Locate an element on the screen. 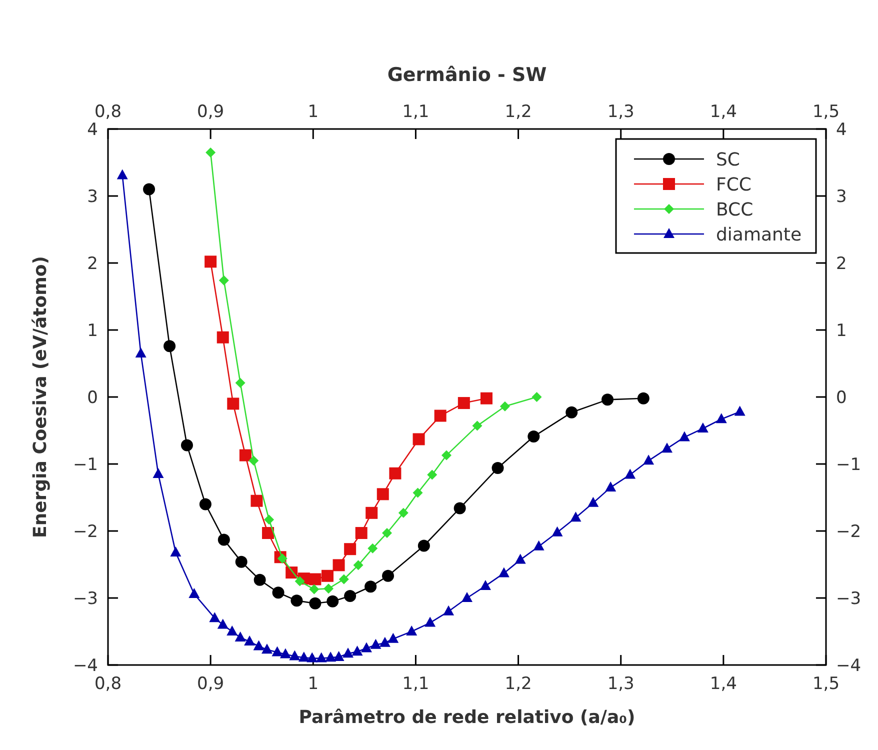  x-tick-label: 0,9 is located at coordinates (210, 112).